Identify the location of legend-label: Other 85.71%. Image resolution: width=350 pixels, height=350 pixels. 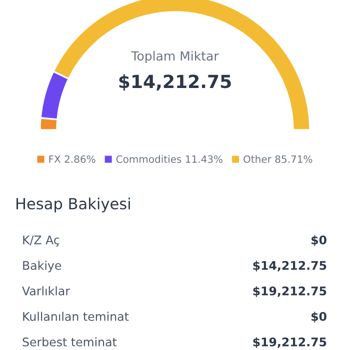
(278, 159).